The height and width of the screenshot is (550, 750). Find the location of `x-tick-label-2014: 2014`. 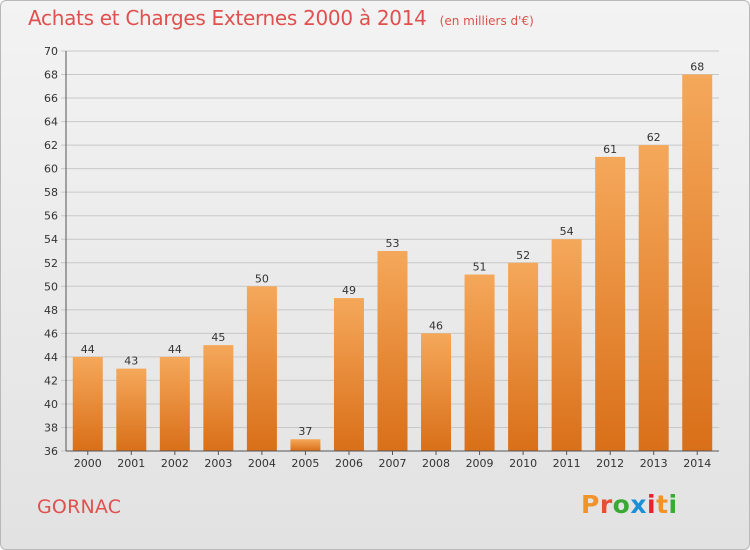

x-tick-label-2014: 2014 is located at coordinates (697, 463).